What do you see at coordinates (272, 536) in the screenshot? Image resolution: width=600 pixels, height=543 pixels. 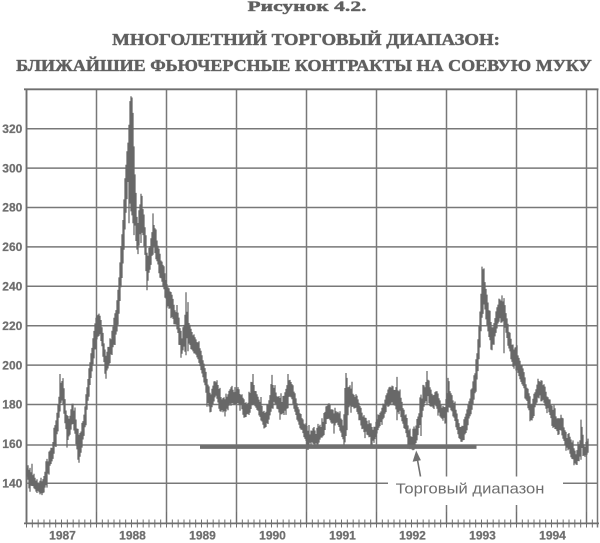 I see `svg-text: 1990` at bounding box center [272, 536].